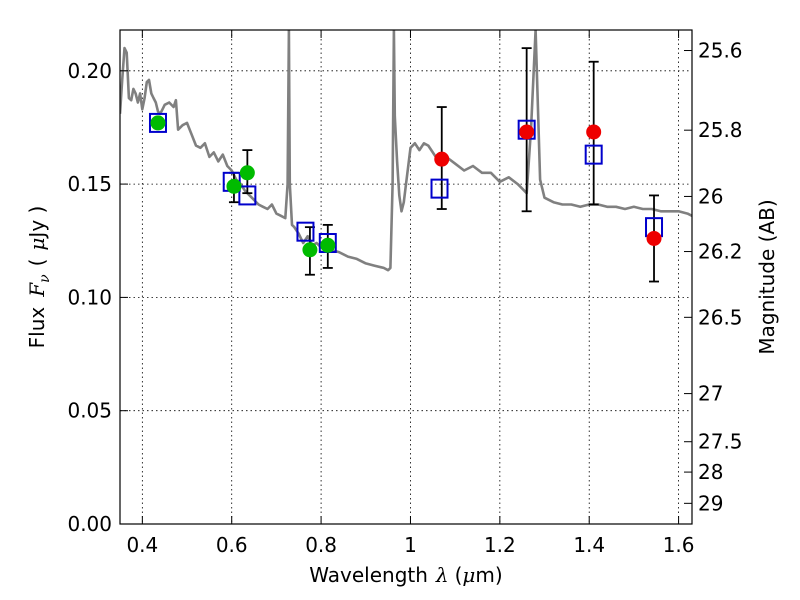 The height and width of the screenshot is (600, 800). What do you see at coordinates (720, 442) in the screenshot?
I see `y2-tick-label: 27.5` at bounding box center [720, 442].